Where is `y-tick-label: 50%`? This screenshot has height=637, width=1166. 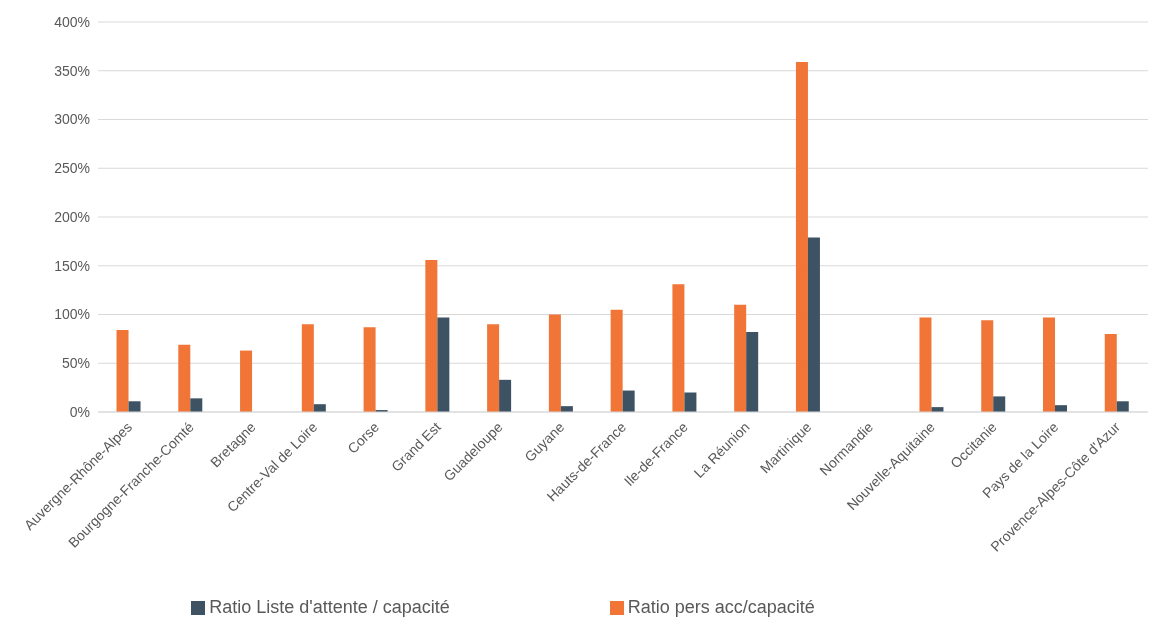
y-tick-label: 50% is located at coordinates (75, 363).